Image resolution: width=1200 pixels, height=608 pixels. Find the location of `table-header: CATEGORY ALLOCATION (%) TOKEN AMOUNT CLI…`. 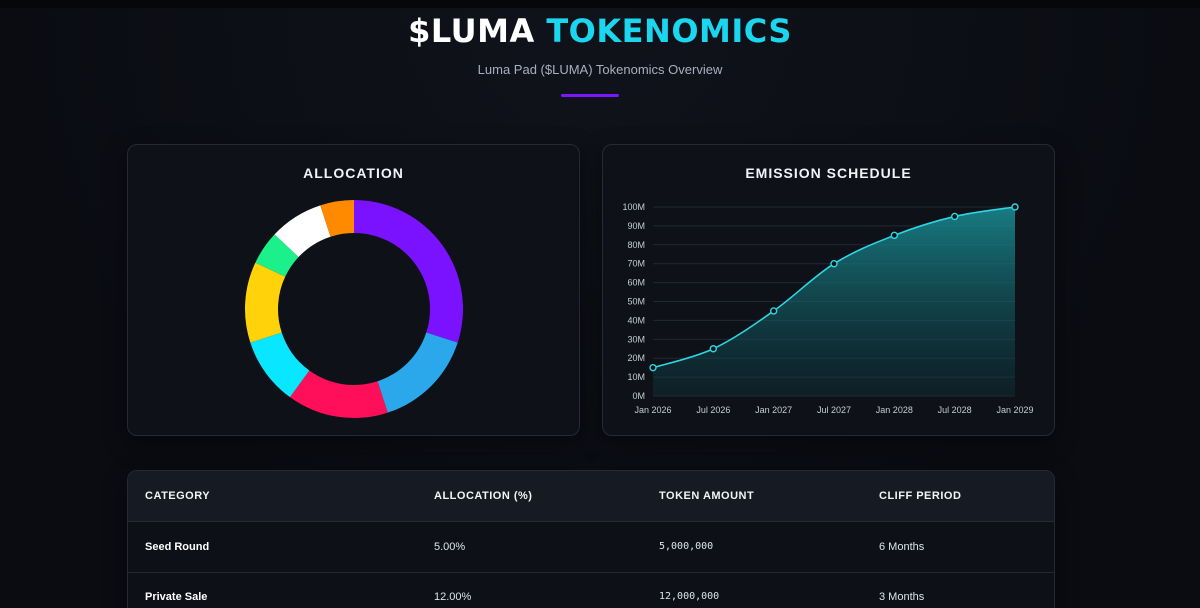

table-header: CATEGORY ALLOCATION (%) TOKEN AMOUNT CLI… is located at coordinates (591, 496).